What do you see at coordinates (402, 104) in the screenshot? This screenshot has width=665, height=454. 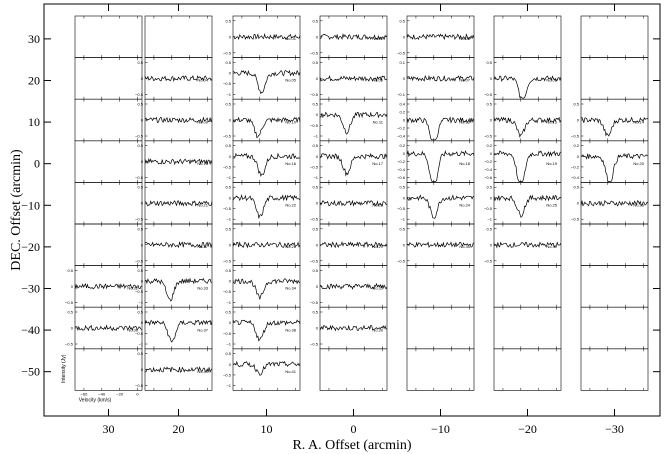 I see `intensity-tick-label: 0.4` at bounding box center [402, 104].